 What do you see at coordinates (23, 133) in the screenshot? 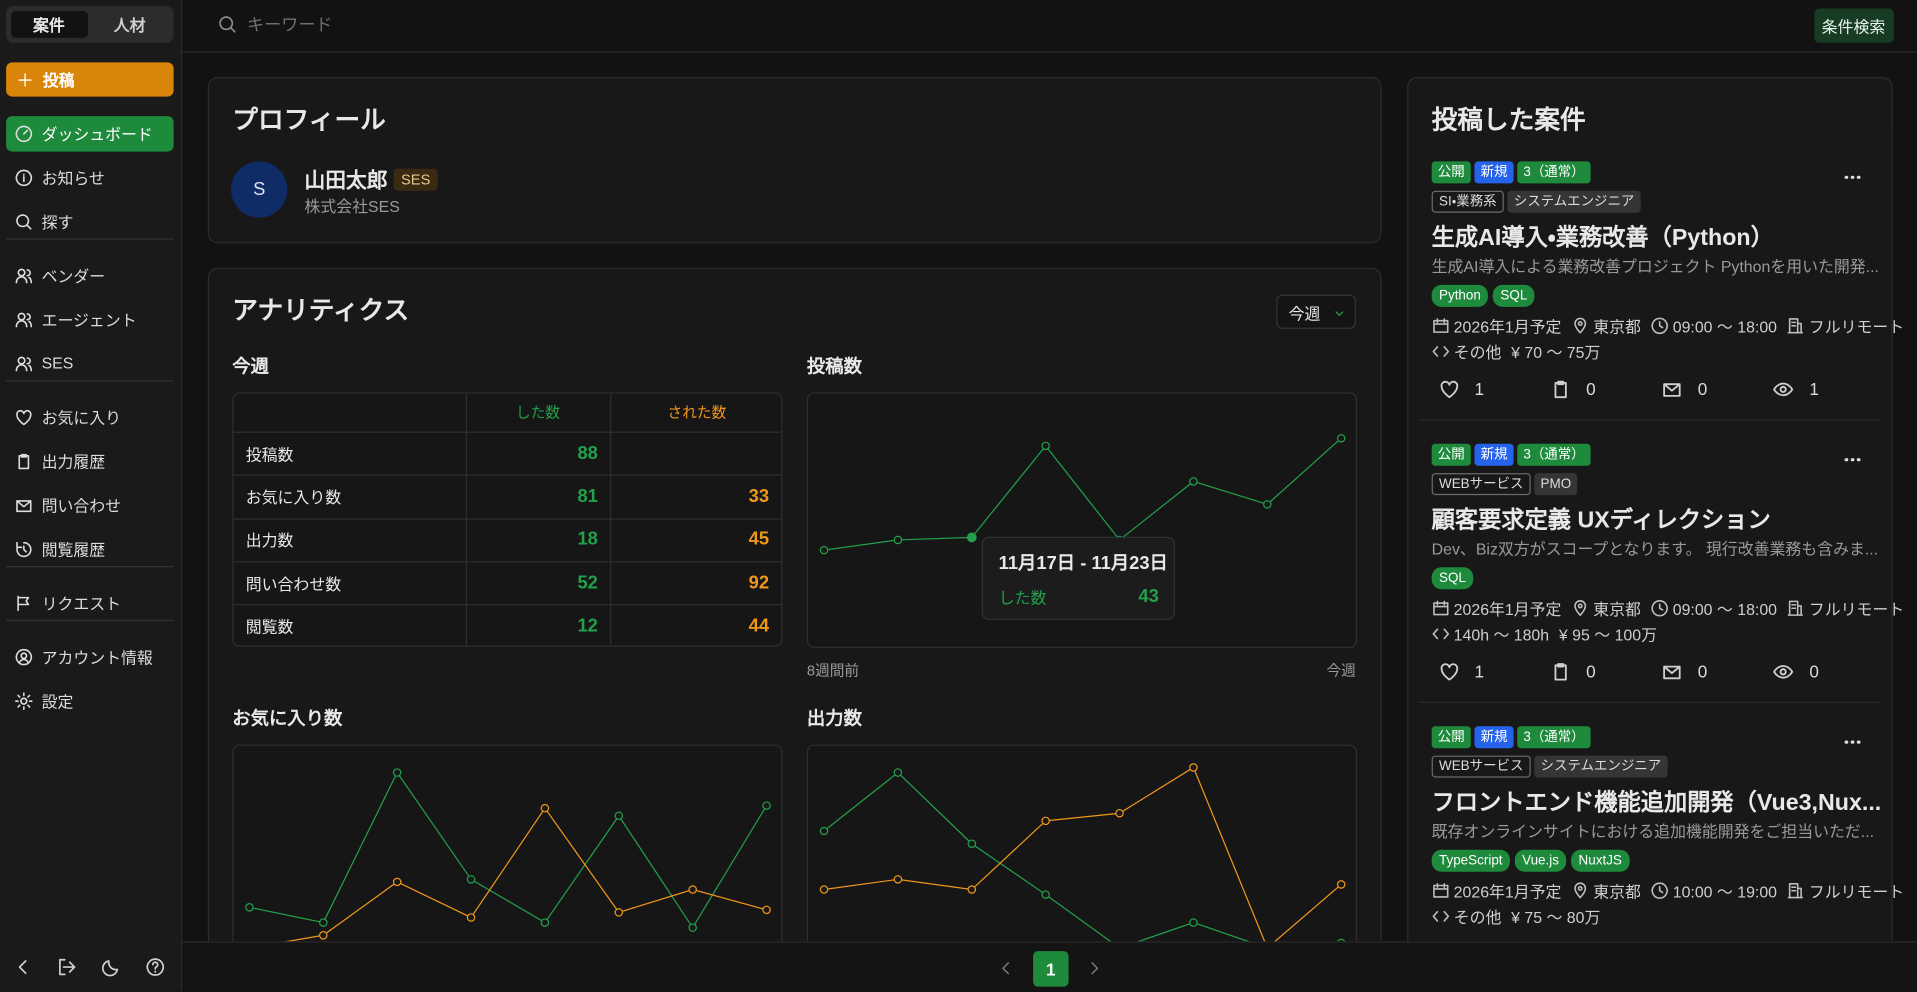
I see `icon-dash` at bounding box center [23, 133].